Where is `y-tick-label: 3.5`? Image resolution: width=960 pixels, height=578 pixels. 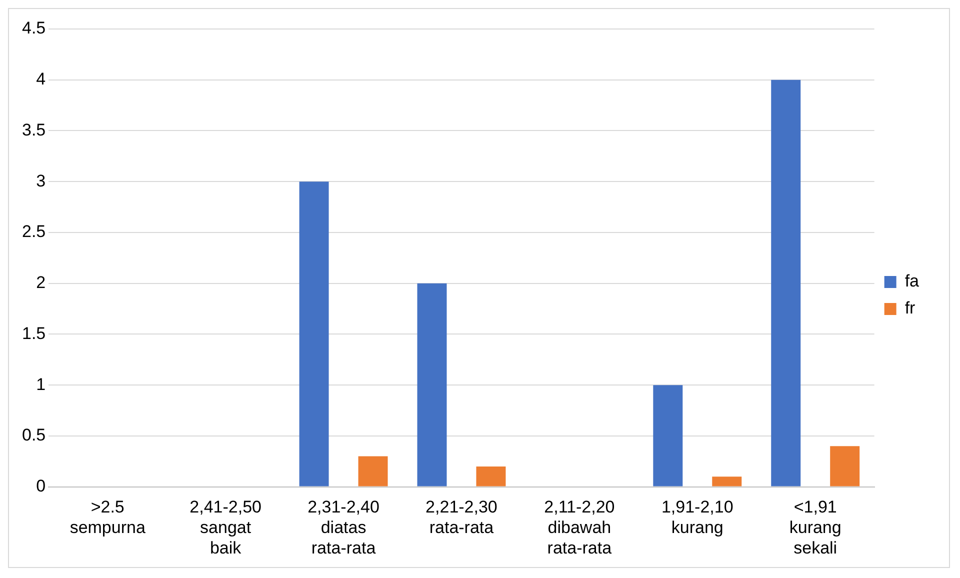
y-tick-label: 3.5 is located at coordinates (34, 130).